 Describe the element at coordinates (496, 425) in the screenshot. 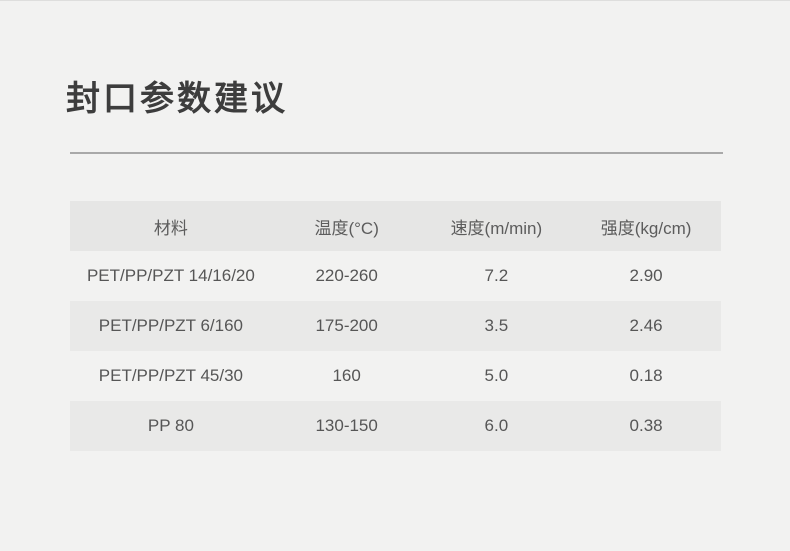

I see `cell-speed: 6.0` at that location.